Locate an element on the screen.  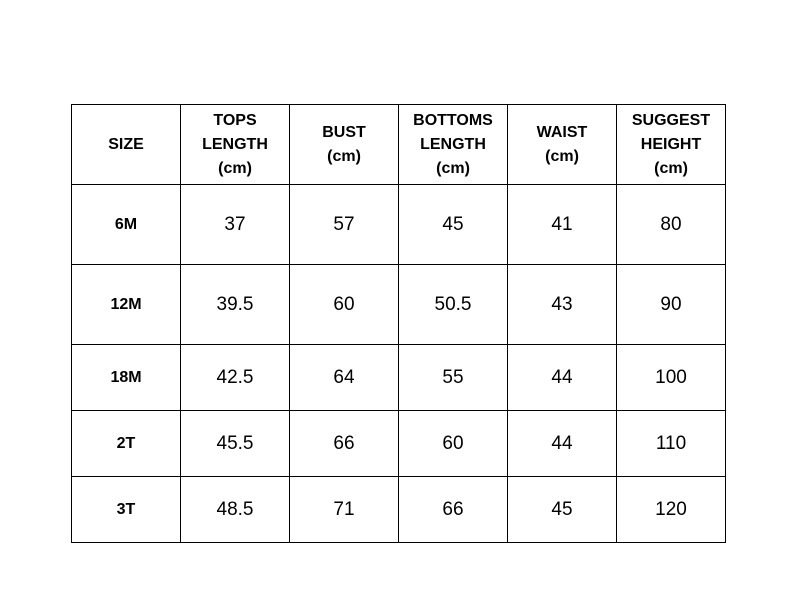
header-waist-line-1: WAIST is located at coordinates (562, 132).